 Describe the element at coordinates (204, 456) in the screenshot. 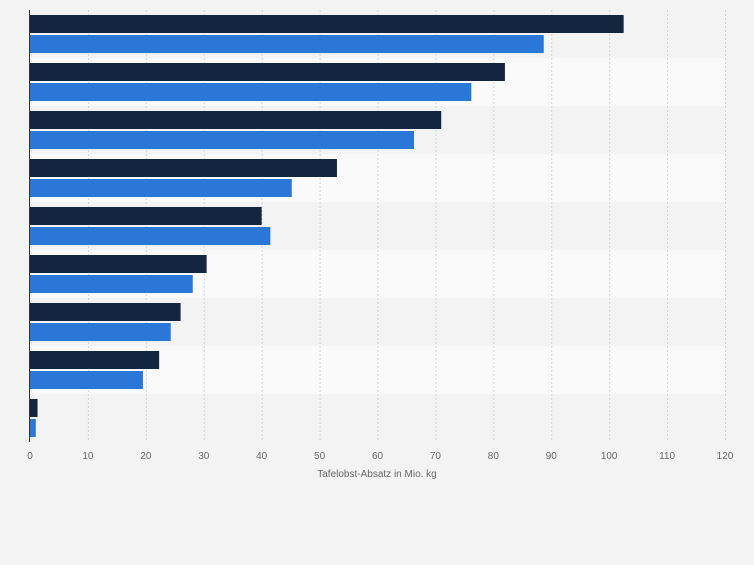

I see `x-tick-label: 30` at that location.